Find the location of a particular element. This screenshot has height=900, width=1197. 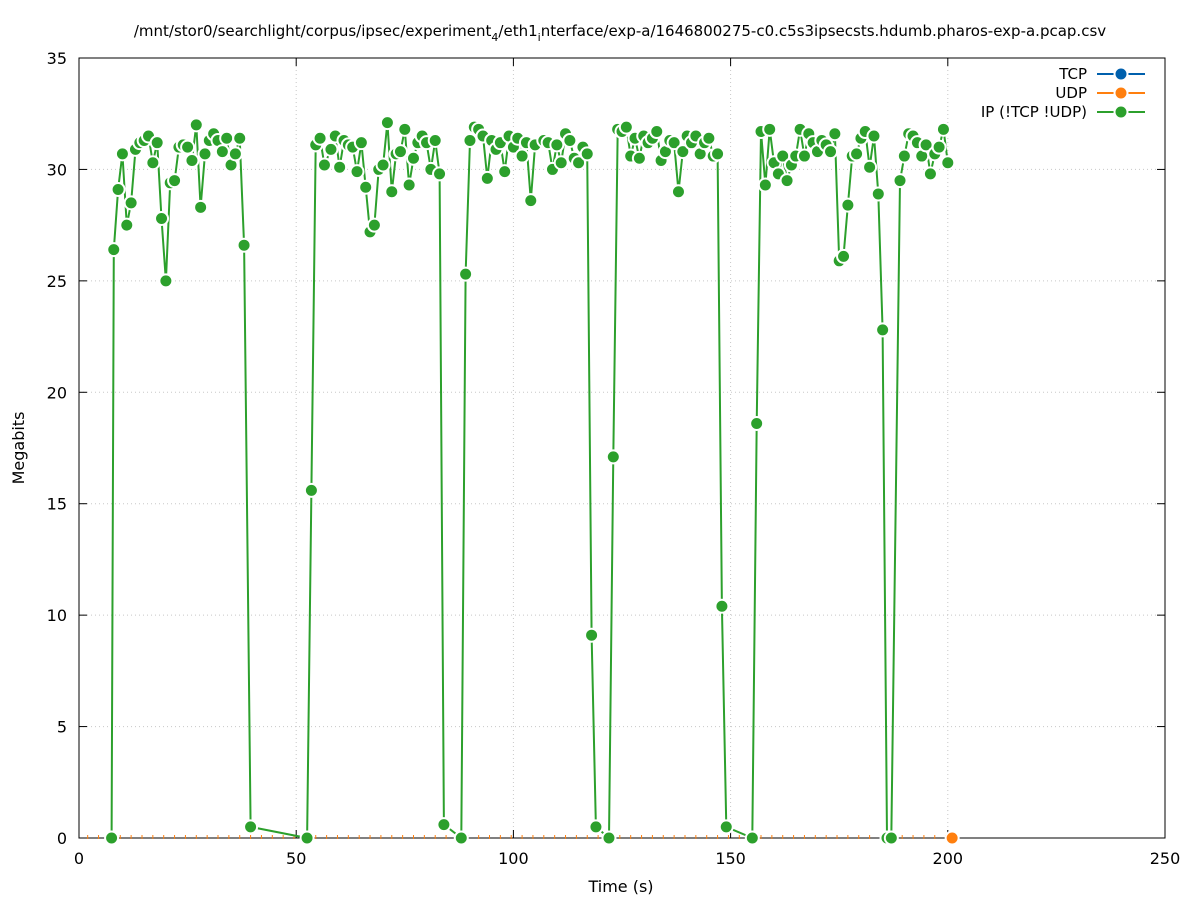

x-tick-label: 50 is located at coordinates (296, 858).